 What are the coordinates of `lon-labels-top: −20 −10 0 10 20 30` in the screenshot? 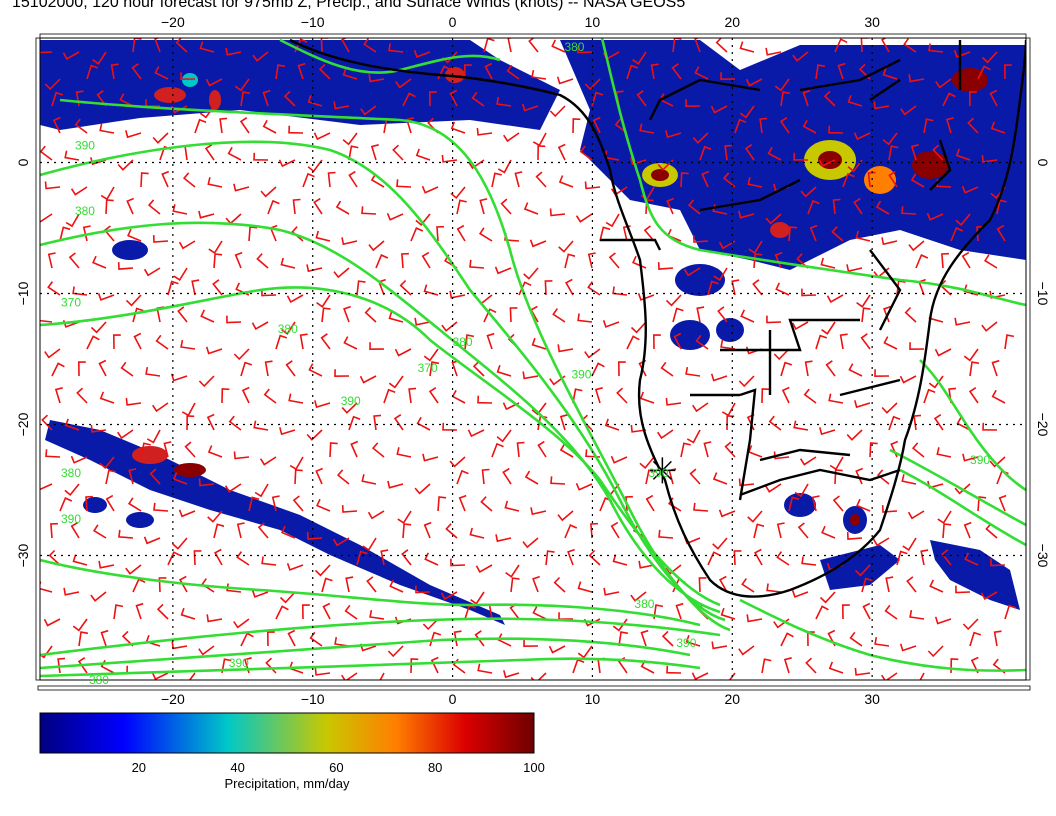 It's located at (520, 22).